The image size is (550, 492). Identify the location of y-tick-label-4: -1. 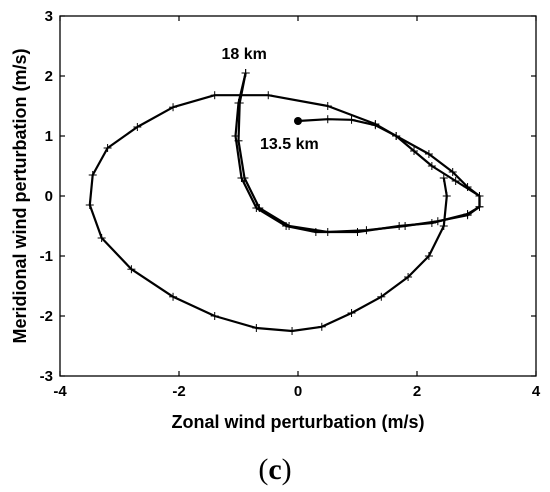
(46, 256).